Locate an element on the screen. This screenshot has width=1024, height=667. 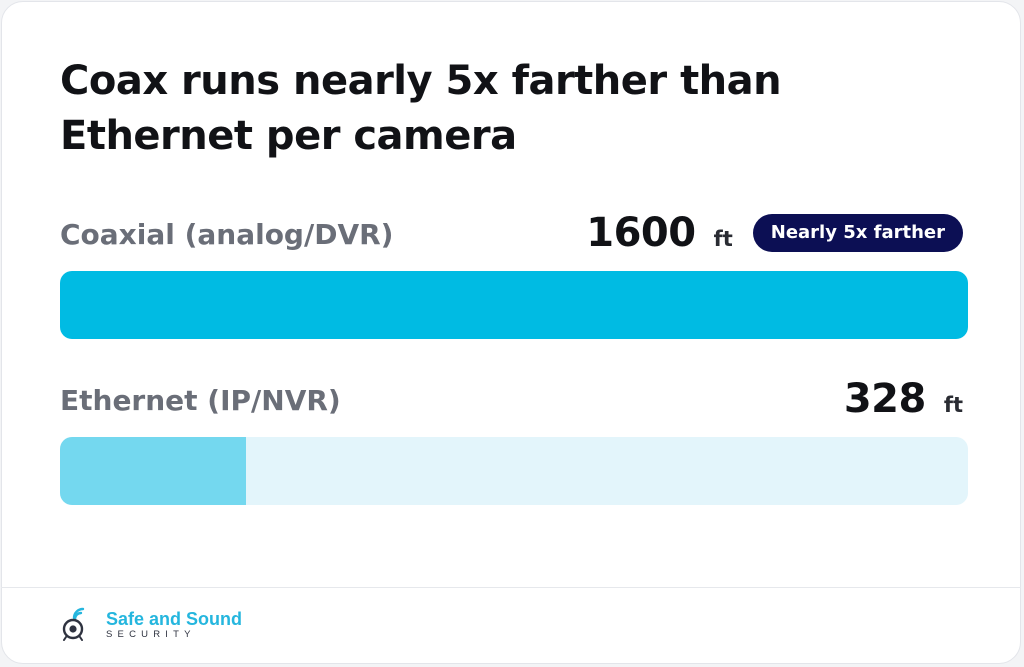
brand-logo: Safe and Sound SECURITY is located at coordinates (151, 624).